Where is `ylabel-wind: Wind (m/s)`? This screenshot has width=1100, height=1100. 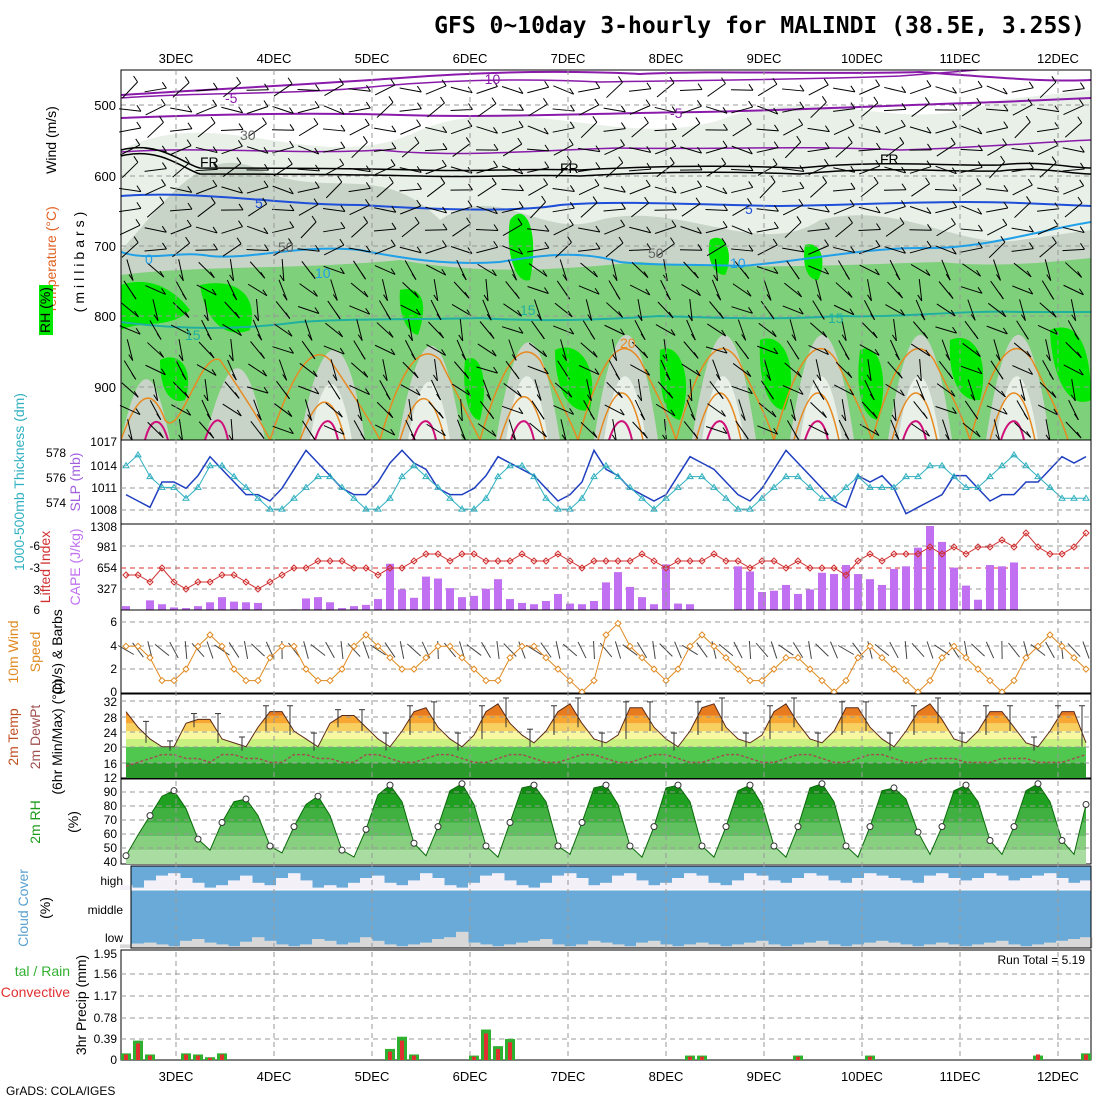 ylabel-wind: Wind (m/s) is located at coordinates (51, 140).